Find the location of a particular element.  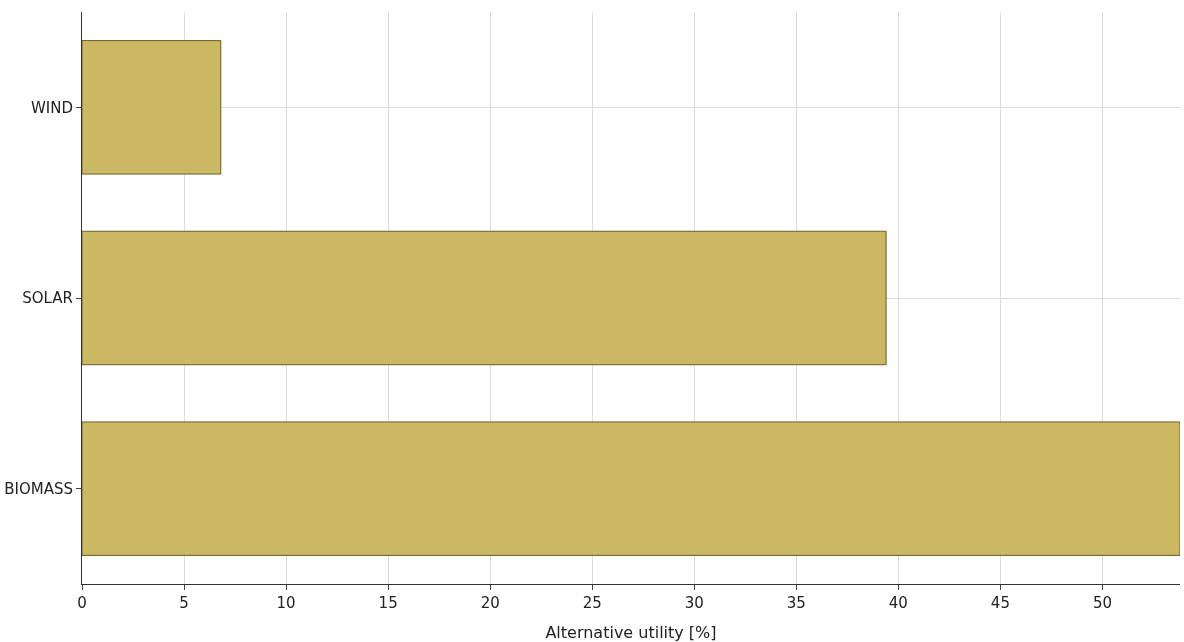

y-tick-label: WIND is located at coordinates (51, 107).